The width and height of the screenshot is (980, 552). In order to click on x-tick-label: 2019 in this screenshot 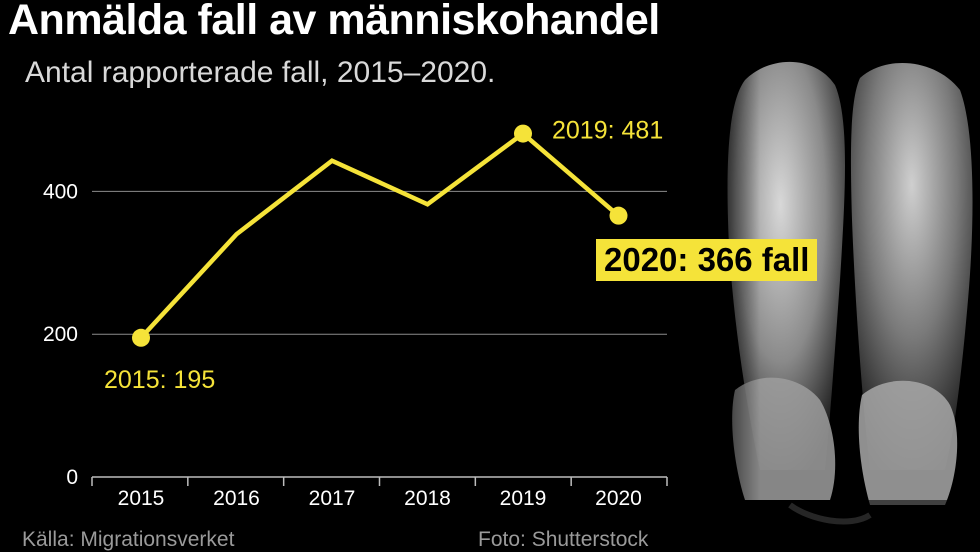, I will do `click(523, 498)`.